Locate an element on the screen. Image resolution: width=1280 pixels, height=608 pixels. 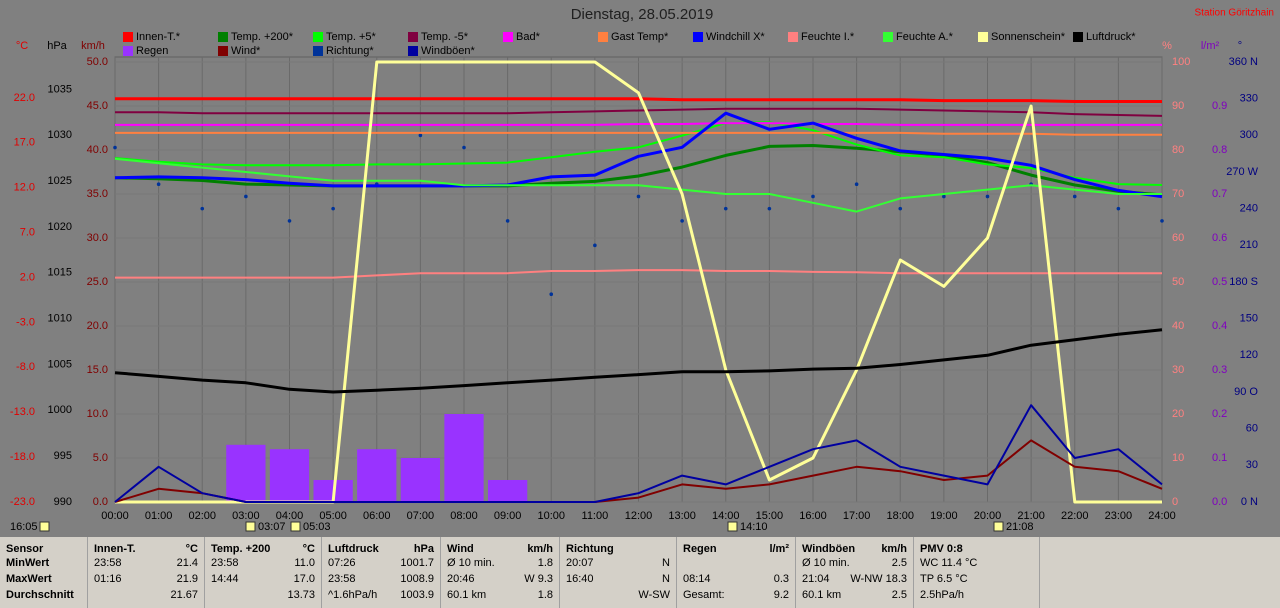
cell-right: W 9.3 is located at coordinates (538, 579).